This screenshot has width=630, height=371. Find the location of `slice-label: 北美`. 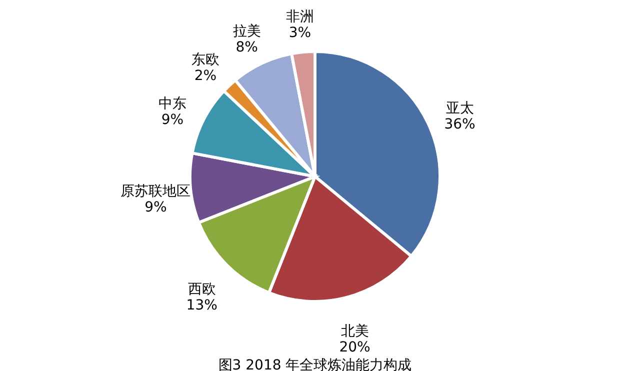

slice-label: 北美 is located at coordinates (354, 331).